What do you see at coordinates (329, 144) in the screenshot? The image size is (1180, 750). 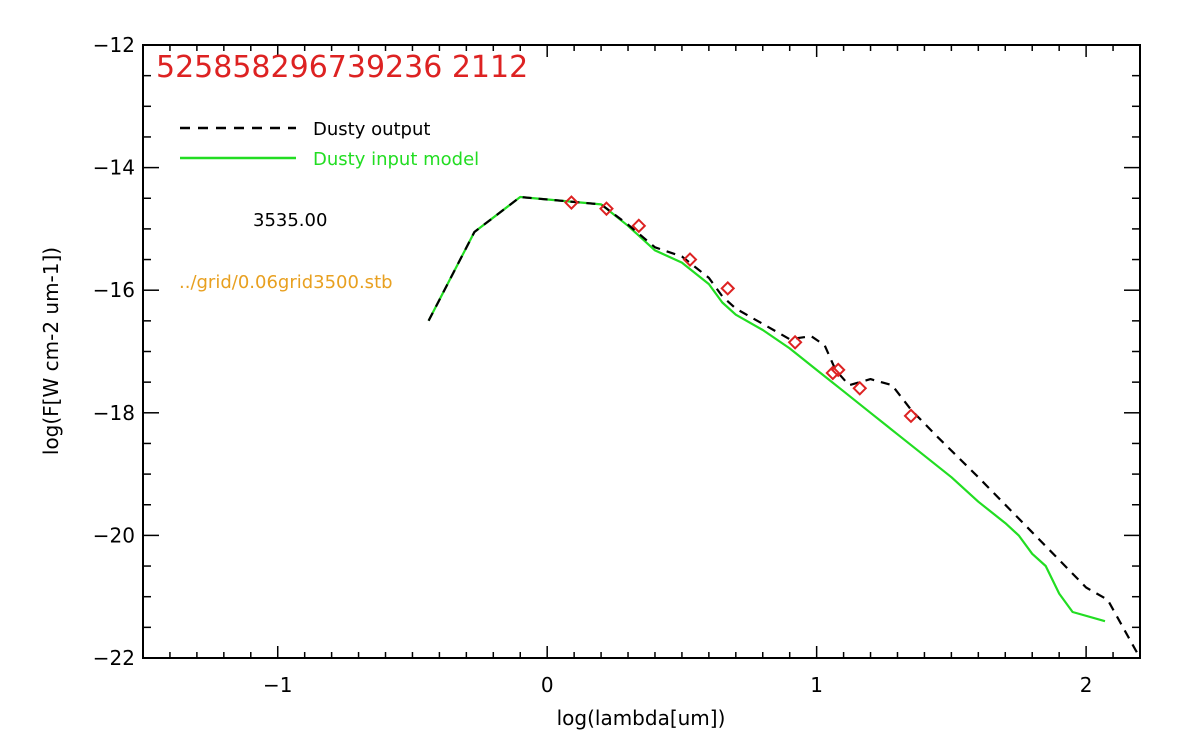 I see `legend: Dusty output Dusty input model` at bounding box center [329, 144].